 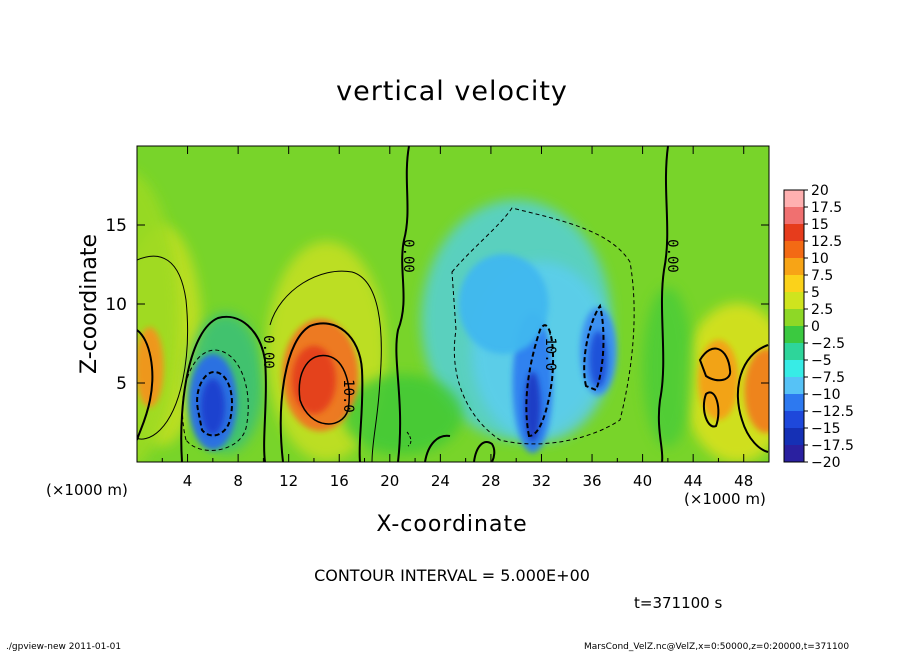 What do you see at coordinates (832, 412) in the screenshot?
I see `colorbar-label: −12.5` at bounding box center [832, 412].